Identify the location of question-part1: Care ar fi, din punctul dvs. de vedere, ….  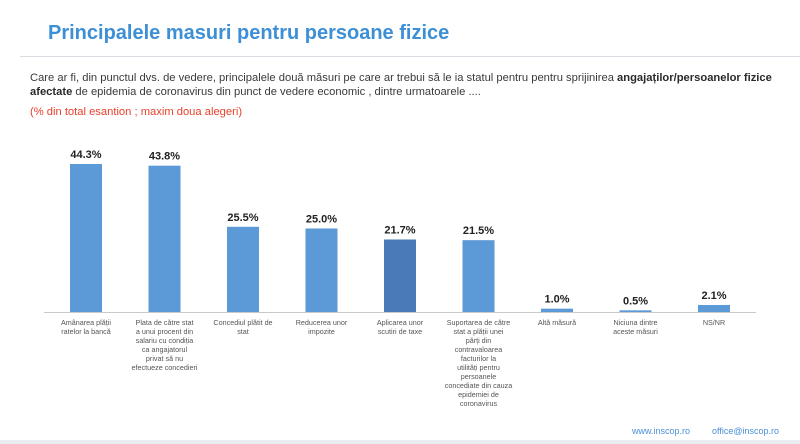
(322, 78).